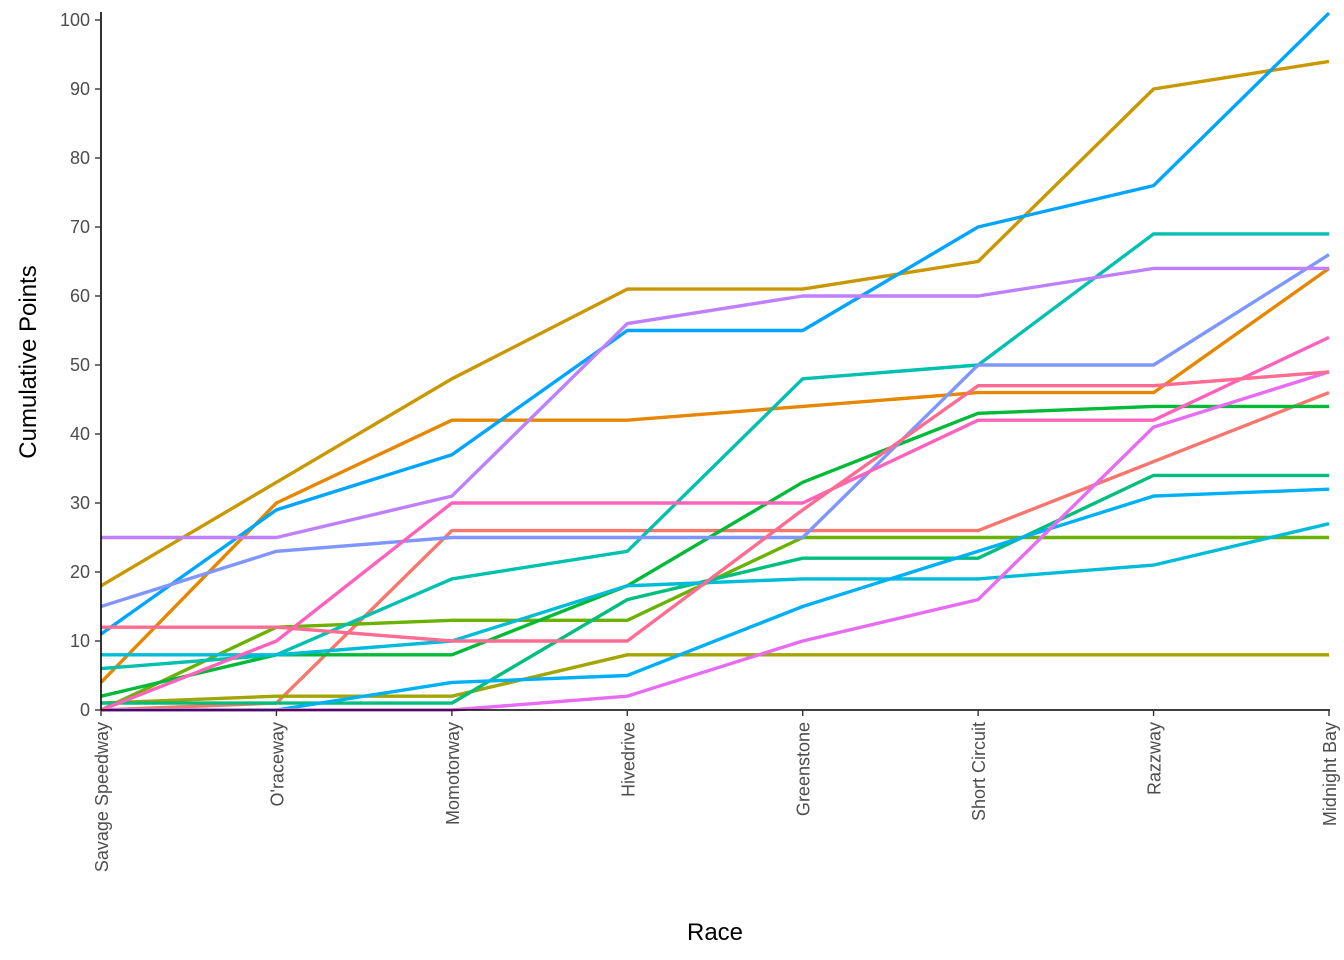 The width and height of the screenshot is (1344, 960). Describe the element at coordinates (715, 932) in the screenshot. I see `x-axis-title: Race` at that location.